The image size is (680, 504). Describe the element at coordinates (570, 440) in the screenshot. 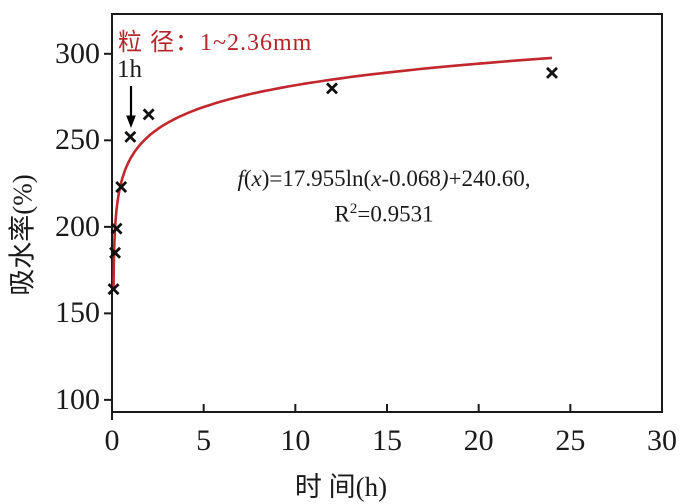

I see `x-tick-label: 25` at that location.